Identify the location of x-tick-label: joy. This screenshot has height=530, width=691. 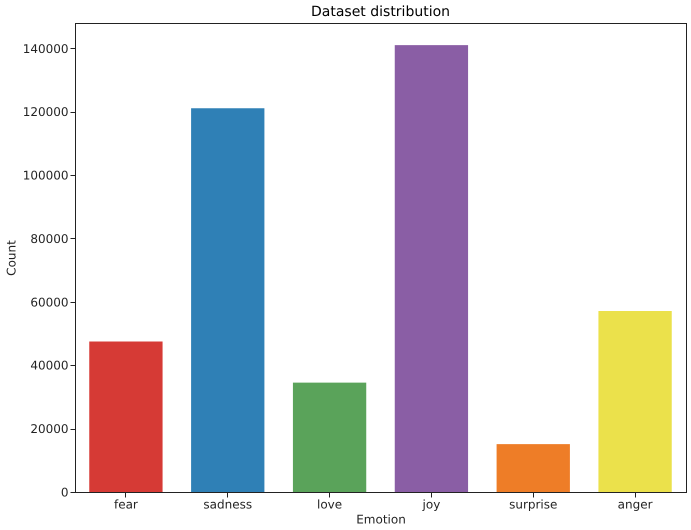
(431, 505).